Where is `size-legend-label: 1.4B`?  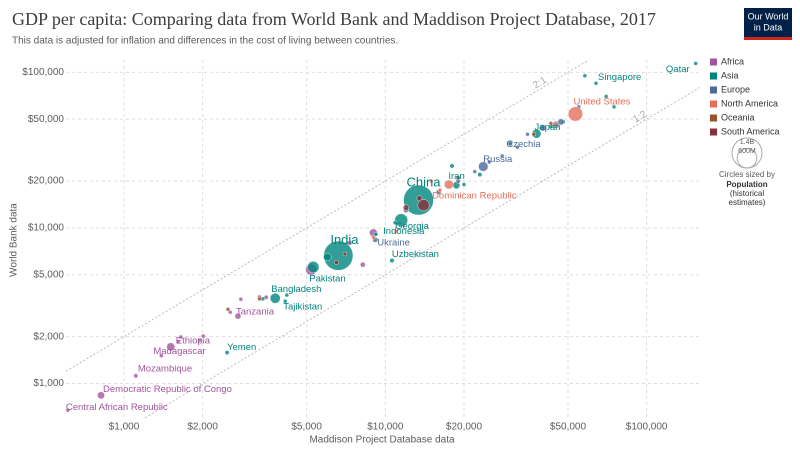 size-legend-label: 1.4B is located at coordinates (747, 142).